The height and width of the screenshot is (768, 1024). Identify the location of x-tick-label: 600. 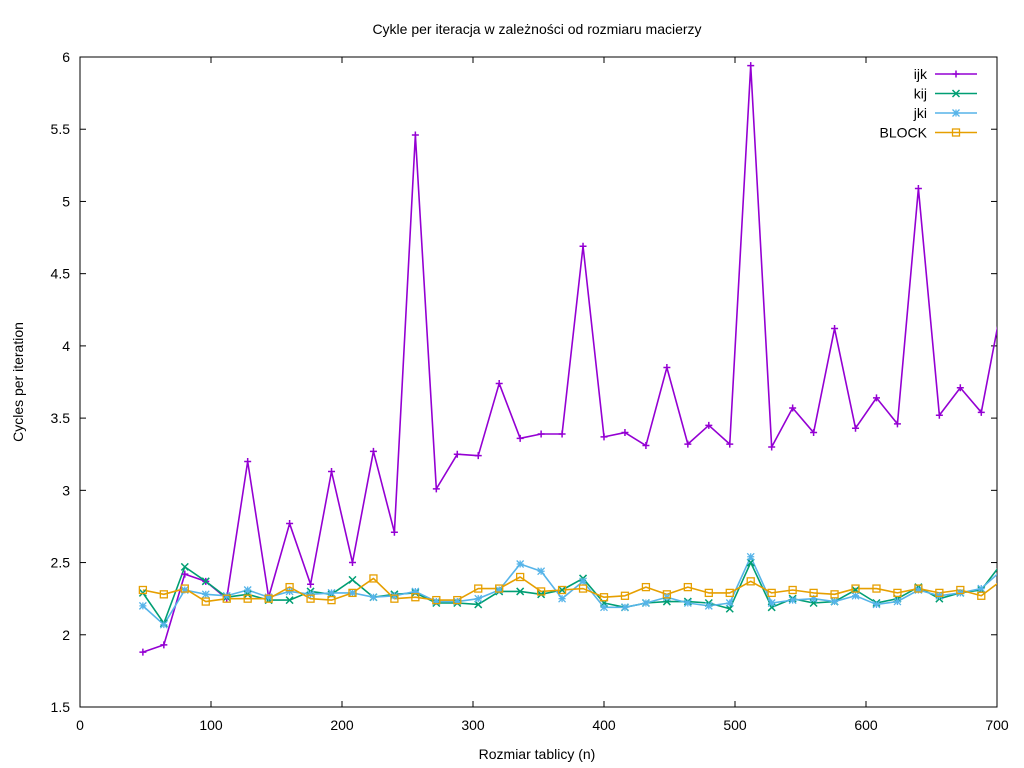
(866, 725).